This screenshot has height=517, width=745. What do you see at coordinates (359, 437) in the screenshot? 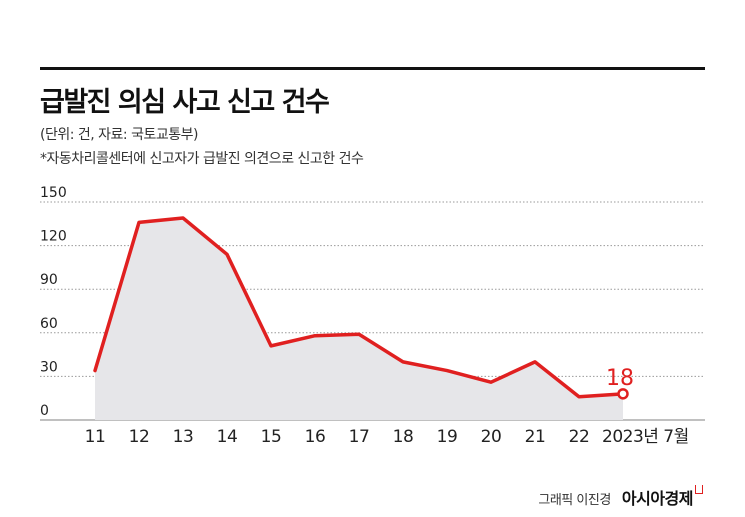
I see `x-tick-label: 17` at bounding box center [359, 437].